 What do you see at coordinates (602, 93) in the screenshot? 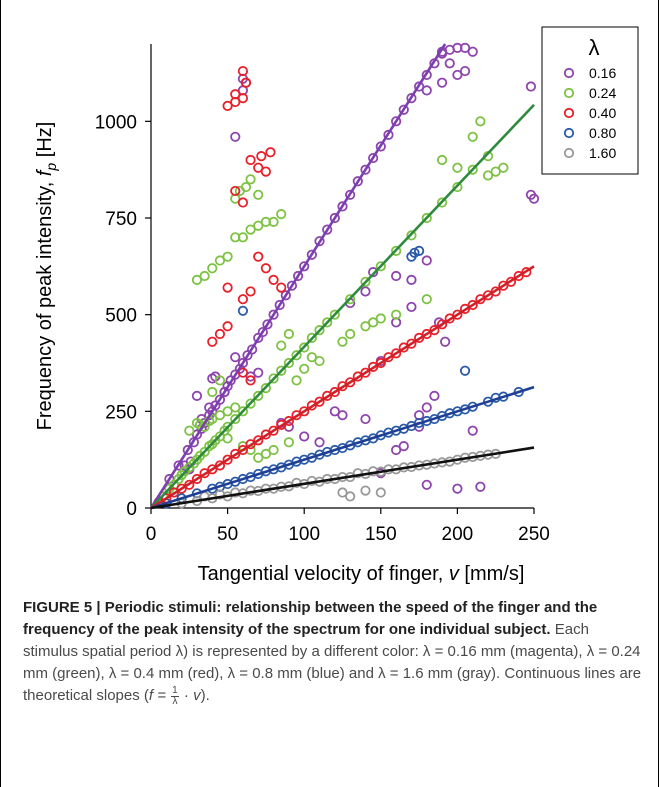
I see `legend-label: 0.24` at bounding box center [602, 93].